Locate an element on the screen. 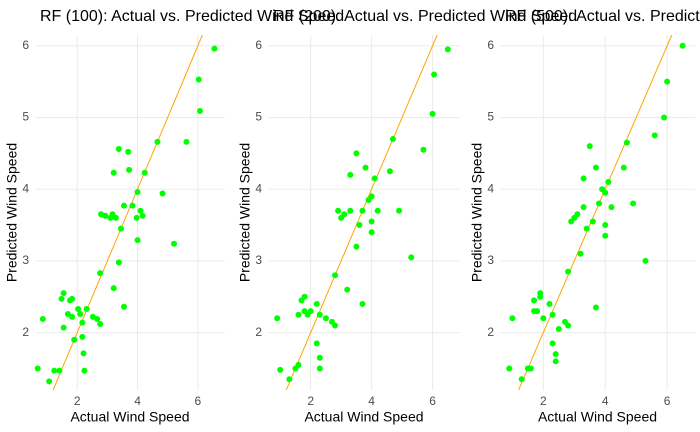 This screenshot has height=432, width=700. y-tick-label: 3 is located at coordinates (258, 260).